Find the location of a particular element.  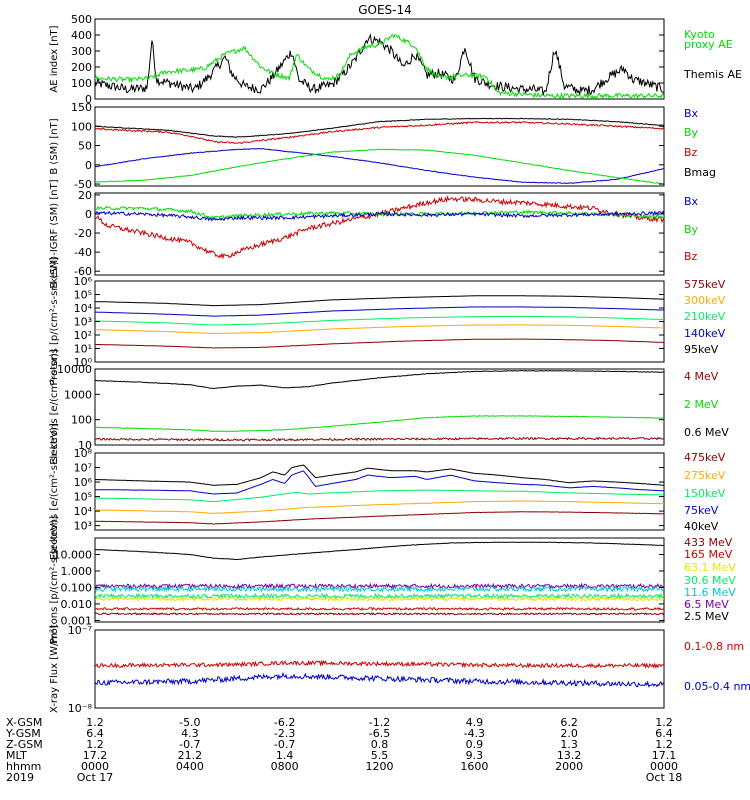

legend-label: 4 MeV is located at coordinates (701, 376).